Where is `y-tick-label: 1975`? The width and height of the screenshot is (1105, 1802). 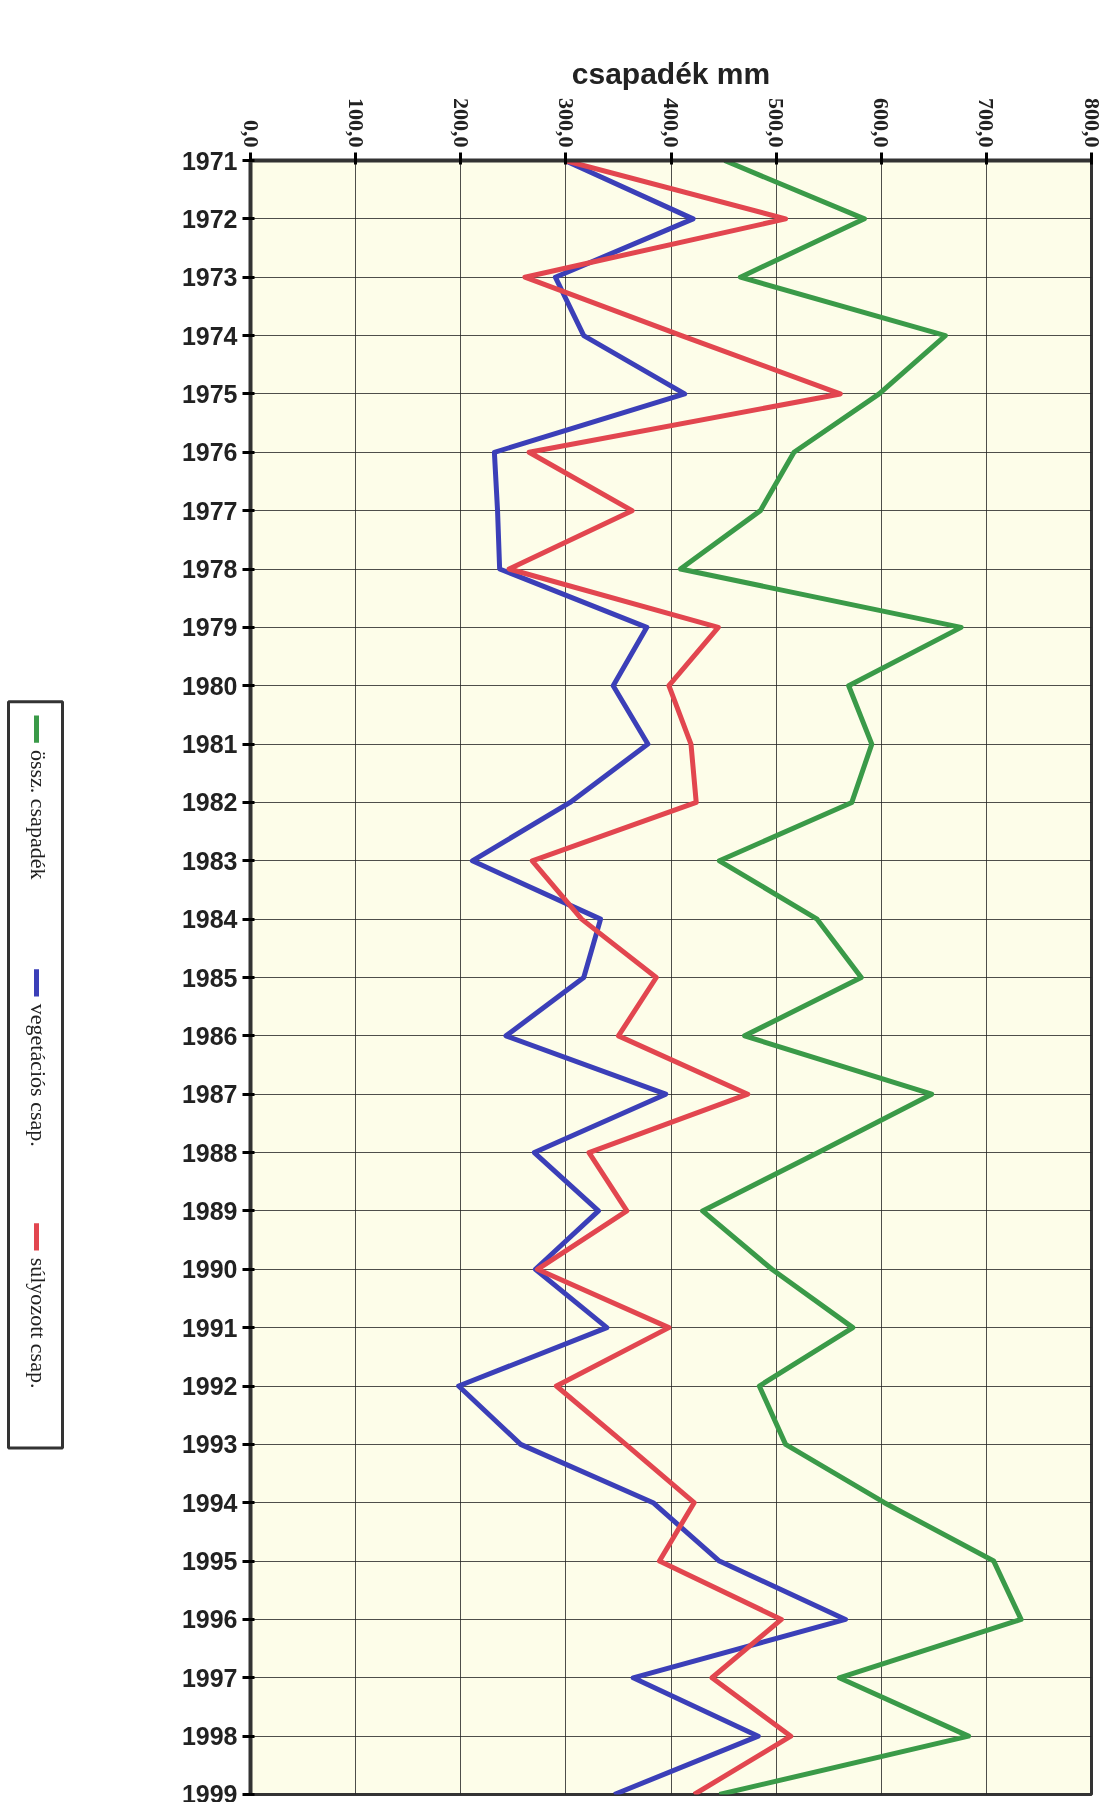
y-tick-label: 1975 is located at coordinates (209, 393).